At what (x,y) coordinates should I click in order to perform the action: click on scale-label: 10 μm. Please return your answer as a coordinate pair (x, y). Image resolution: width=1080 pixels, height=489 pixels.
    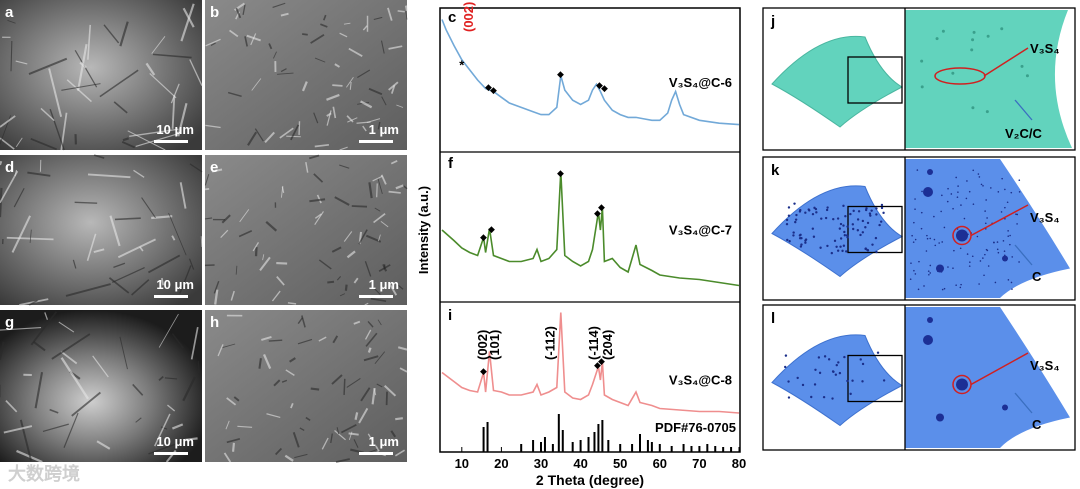
    Looking at the image, I should click on (175, 129).